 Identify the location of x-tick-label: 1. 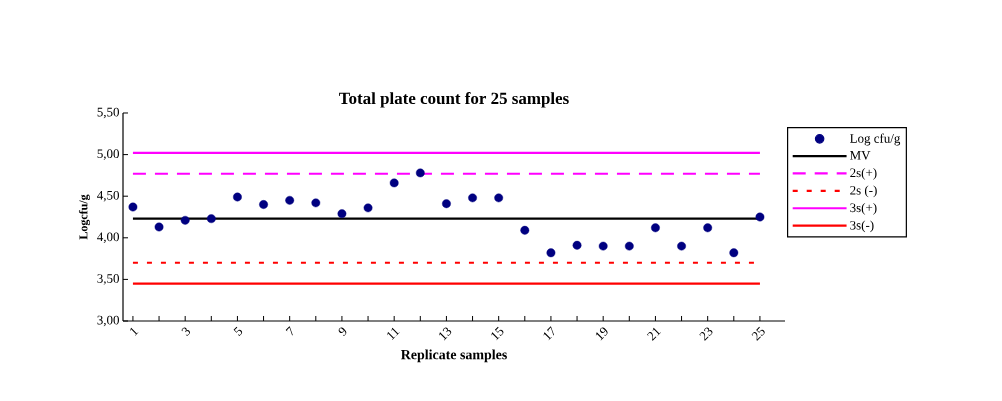
(134, 331).